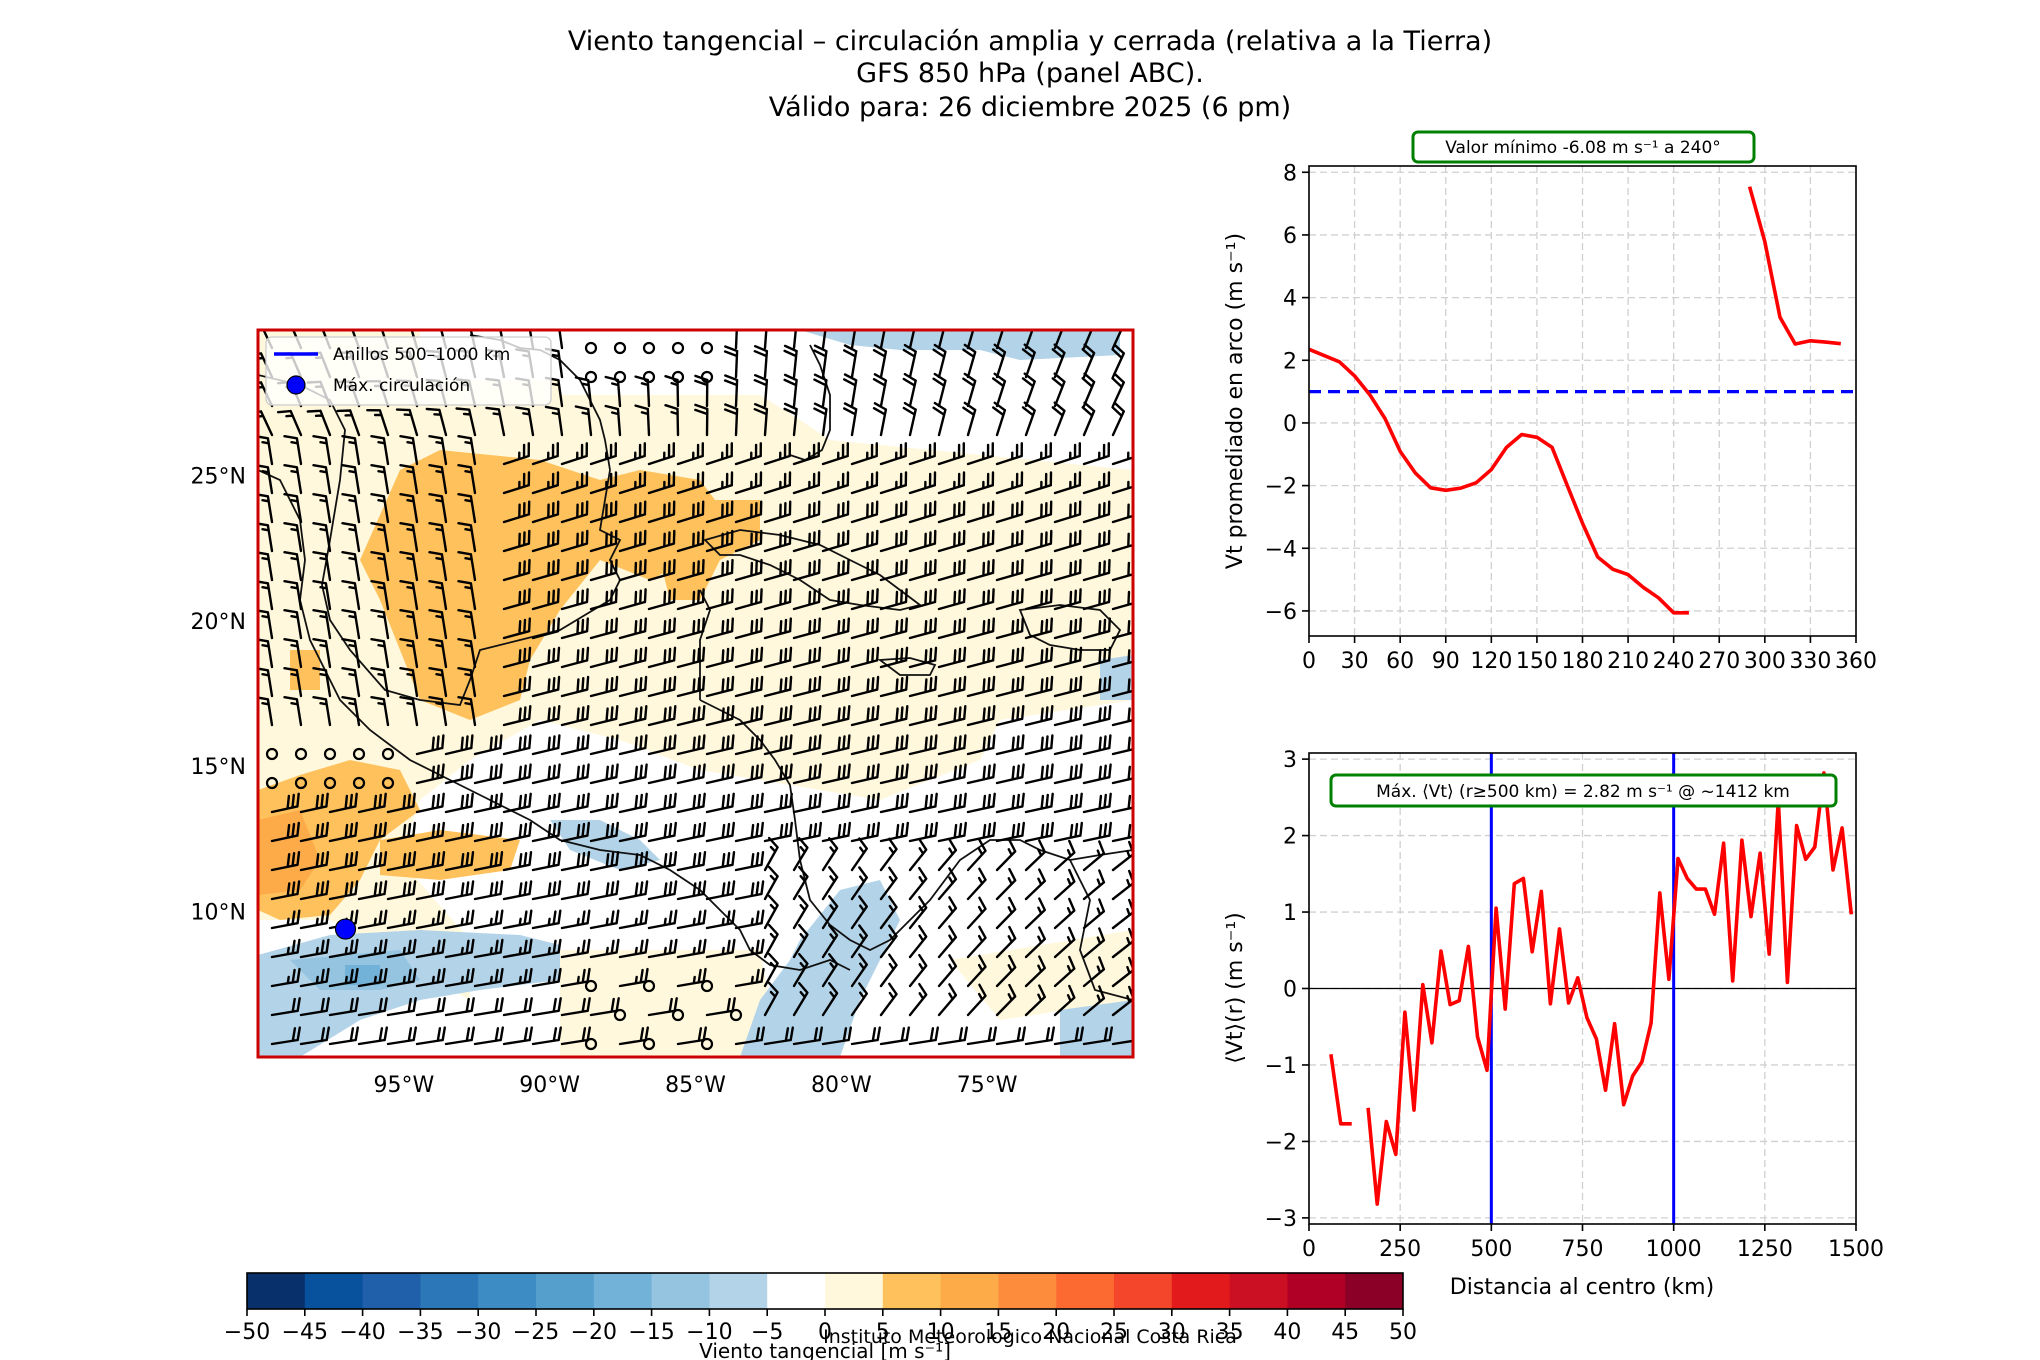 The width and height of the screenshot is (2040, 1360). What do you see at coordinates (1583, 1249) in the screenshot?
I see `x-tick-label: 750` at bounding box center [1583, 1249].